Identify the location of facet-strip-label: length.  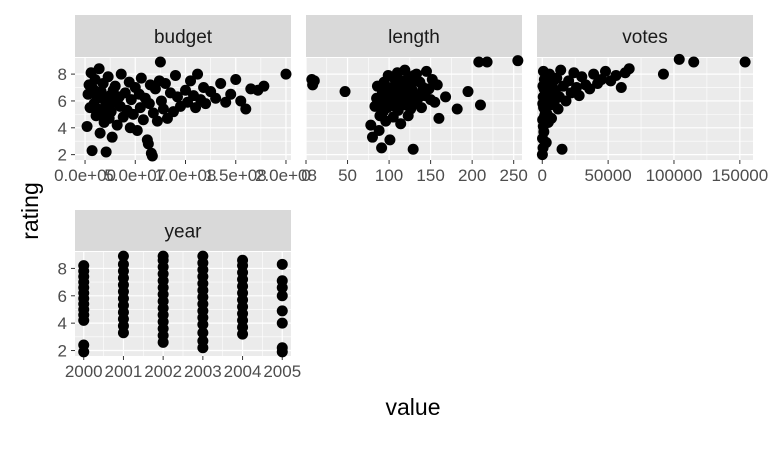
(414, 37).